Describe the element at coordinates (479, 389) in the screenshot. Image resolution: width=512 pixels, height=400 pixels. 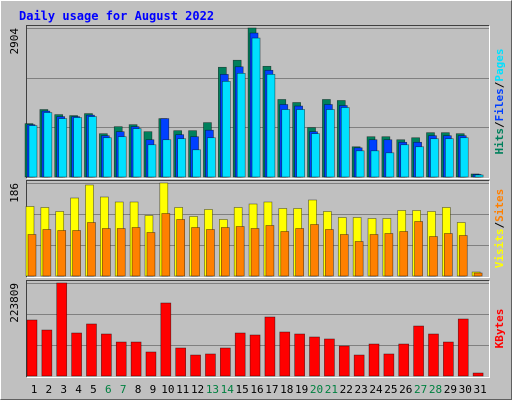
I see `x-tick-label: 31` at that location.